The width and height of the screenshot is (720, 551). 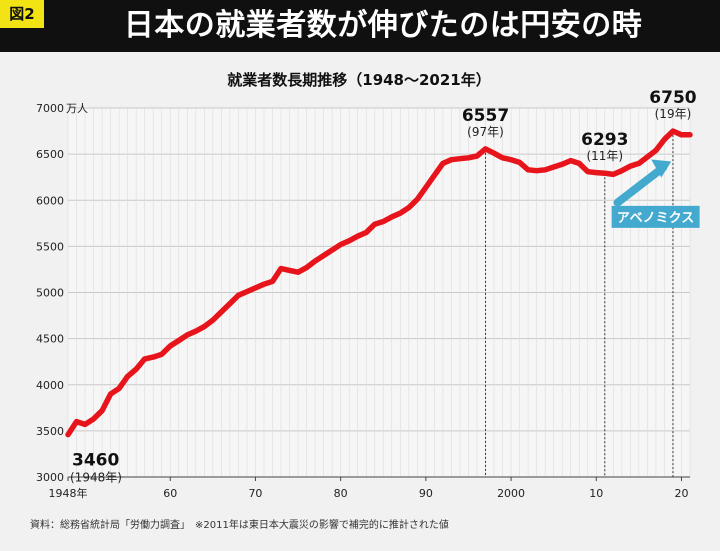 I want to click on chart-title: 就業者数長期推移（1948～2021年）, so click(x=359, y=80).